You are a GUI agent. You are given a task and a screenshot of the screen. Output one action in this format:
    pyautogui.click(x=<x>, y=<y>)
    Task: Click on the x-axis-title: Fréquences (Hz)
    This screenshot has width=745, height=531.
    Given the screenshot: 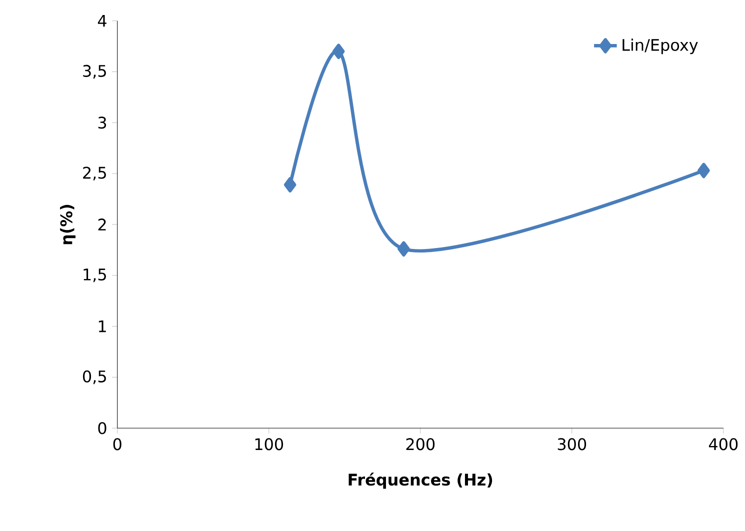 What is the action you would take?
    pyautogui.click(x=420, y=480)
    